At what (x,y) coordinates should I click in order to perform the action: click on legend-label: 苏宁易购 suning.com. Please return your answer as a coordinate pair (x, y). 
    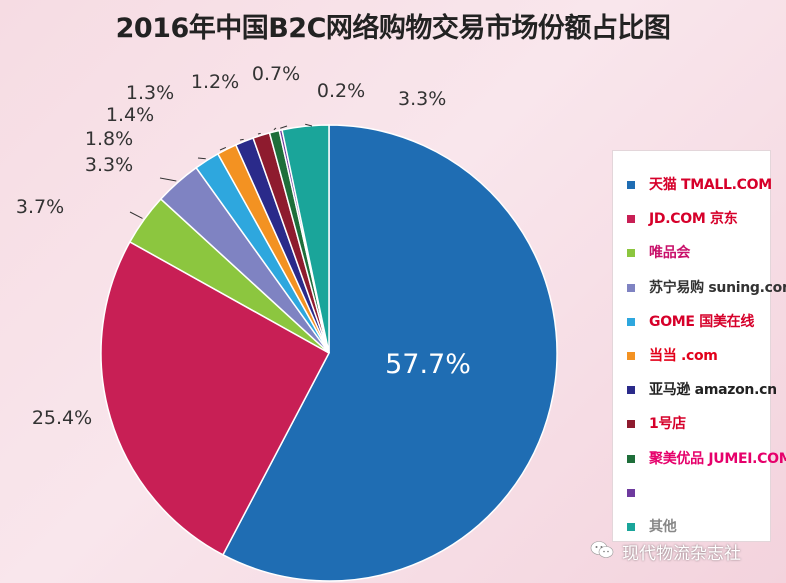
    Looking at the image, I should click on (717, 287).